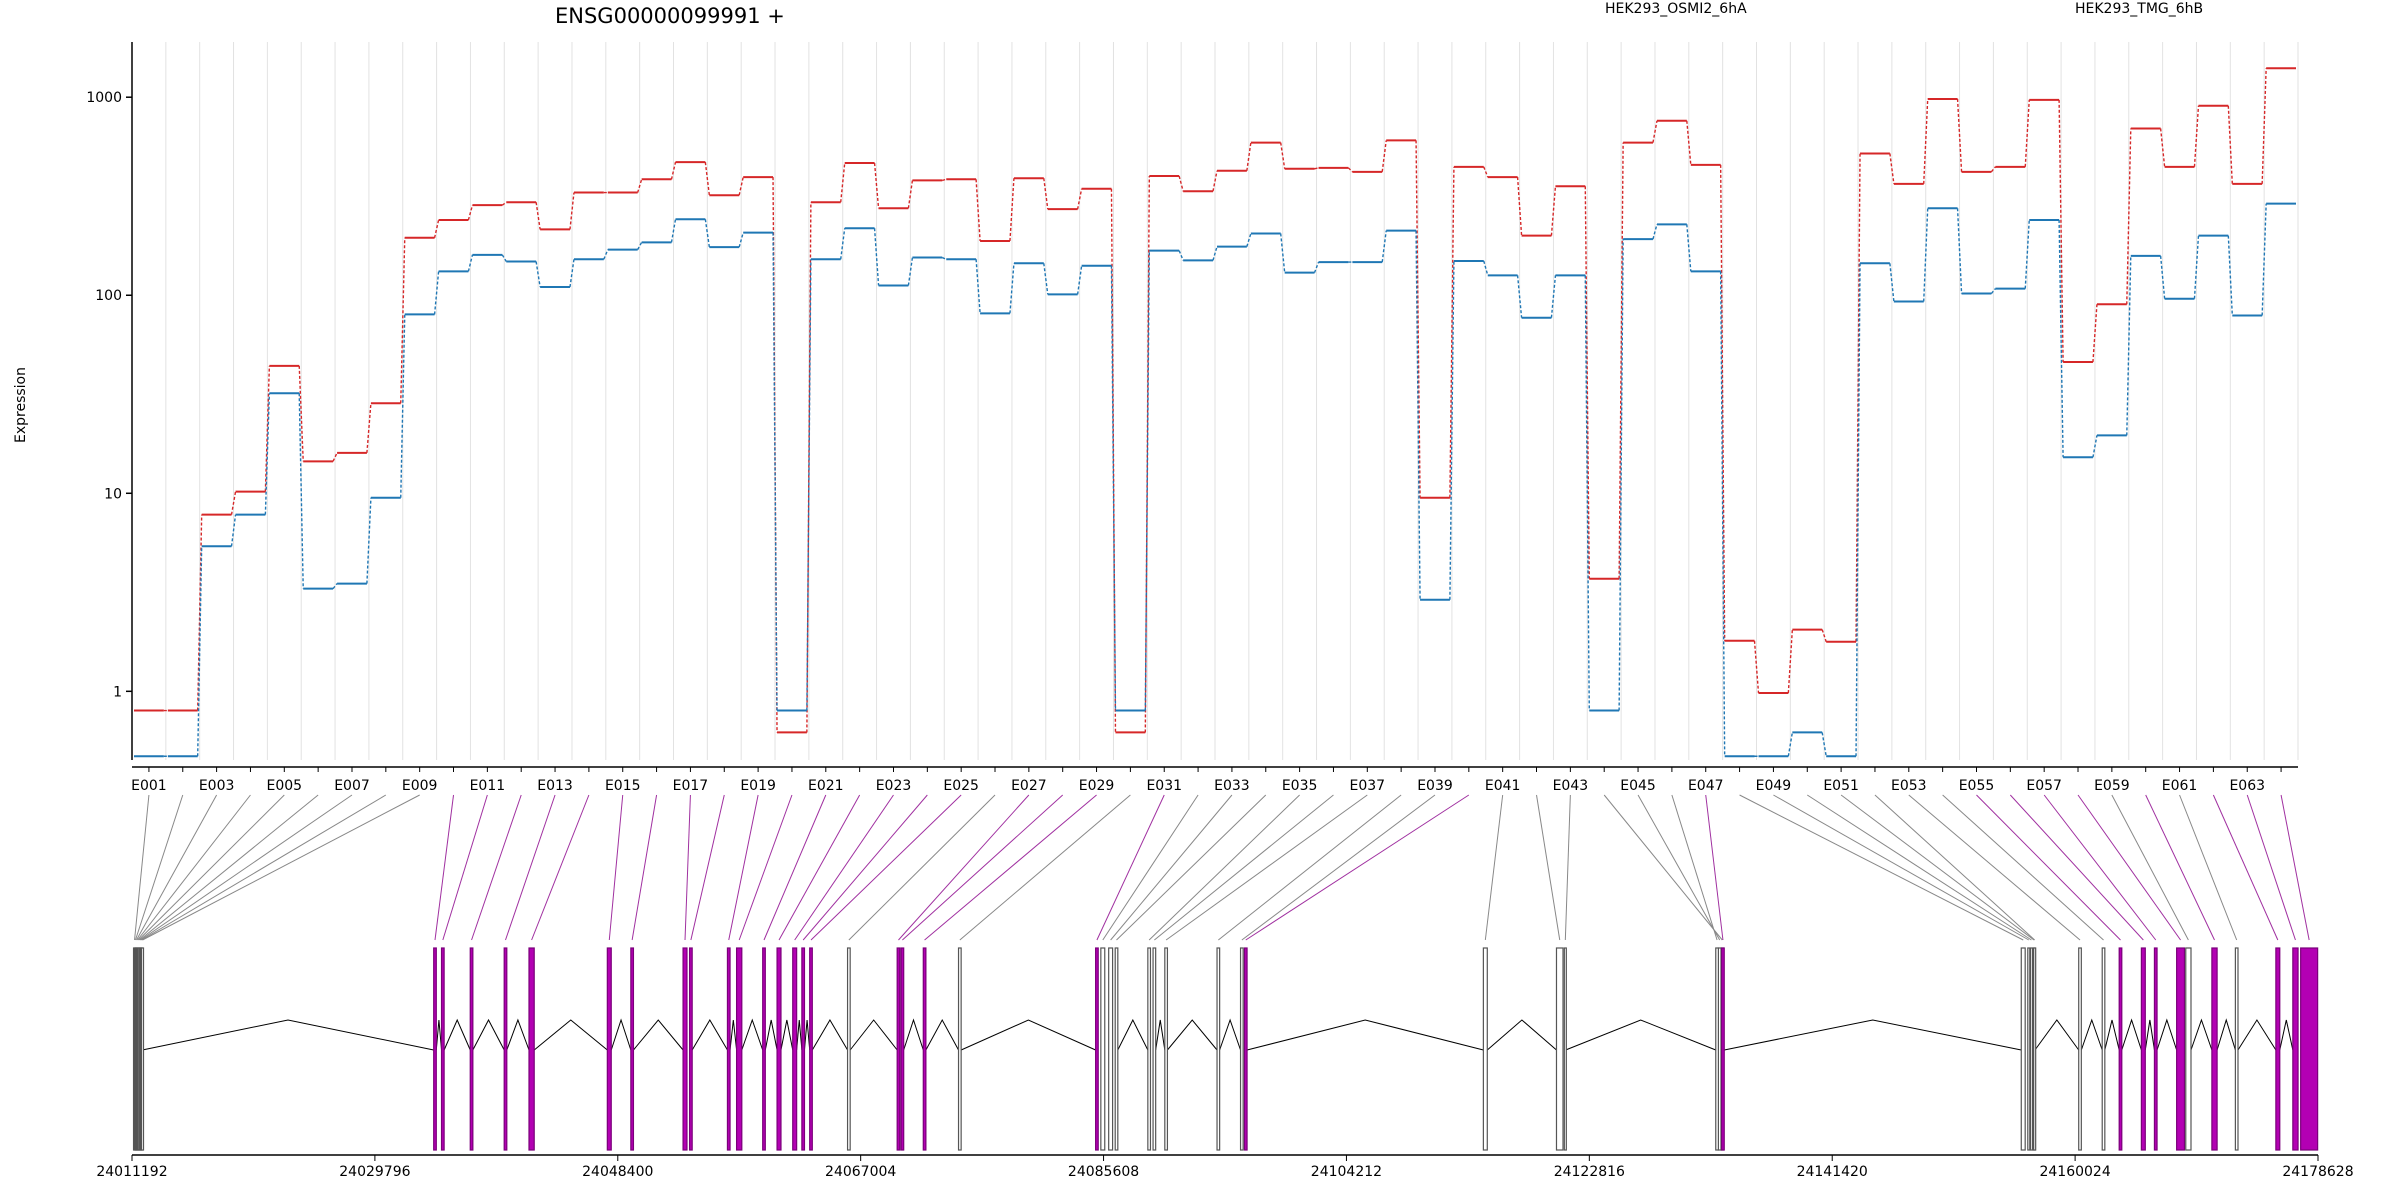 Image resolution: width=2400 pixels, height=1200 pixels. What do you see at coordinates (1097, 786) in the screenshot?
I see `x-tick-label: E029` at bounding box center [1097, 786].